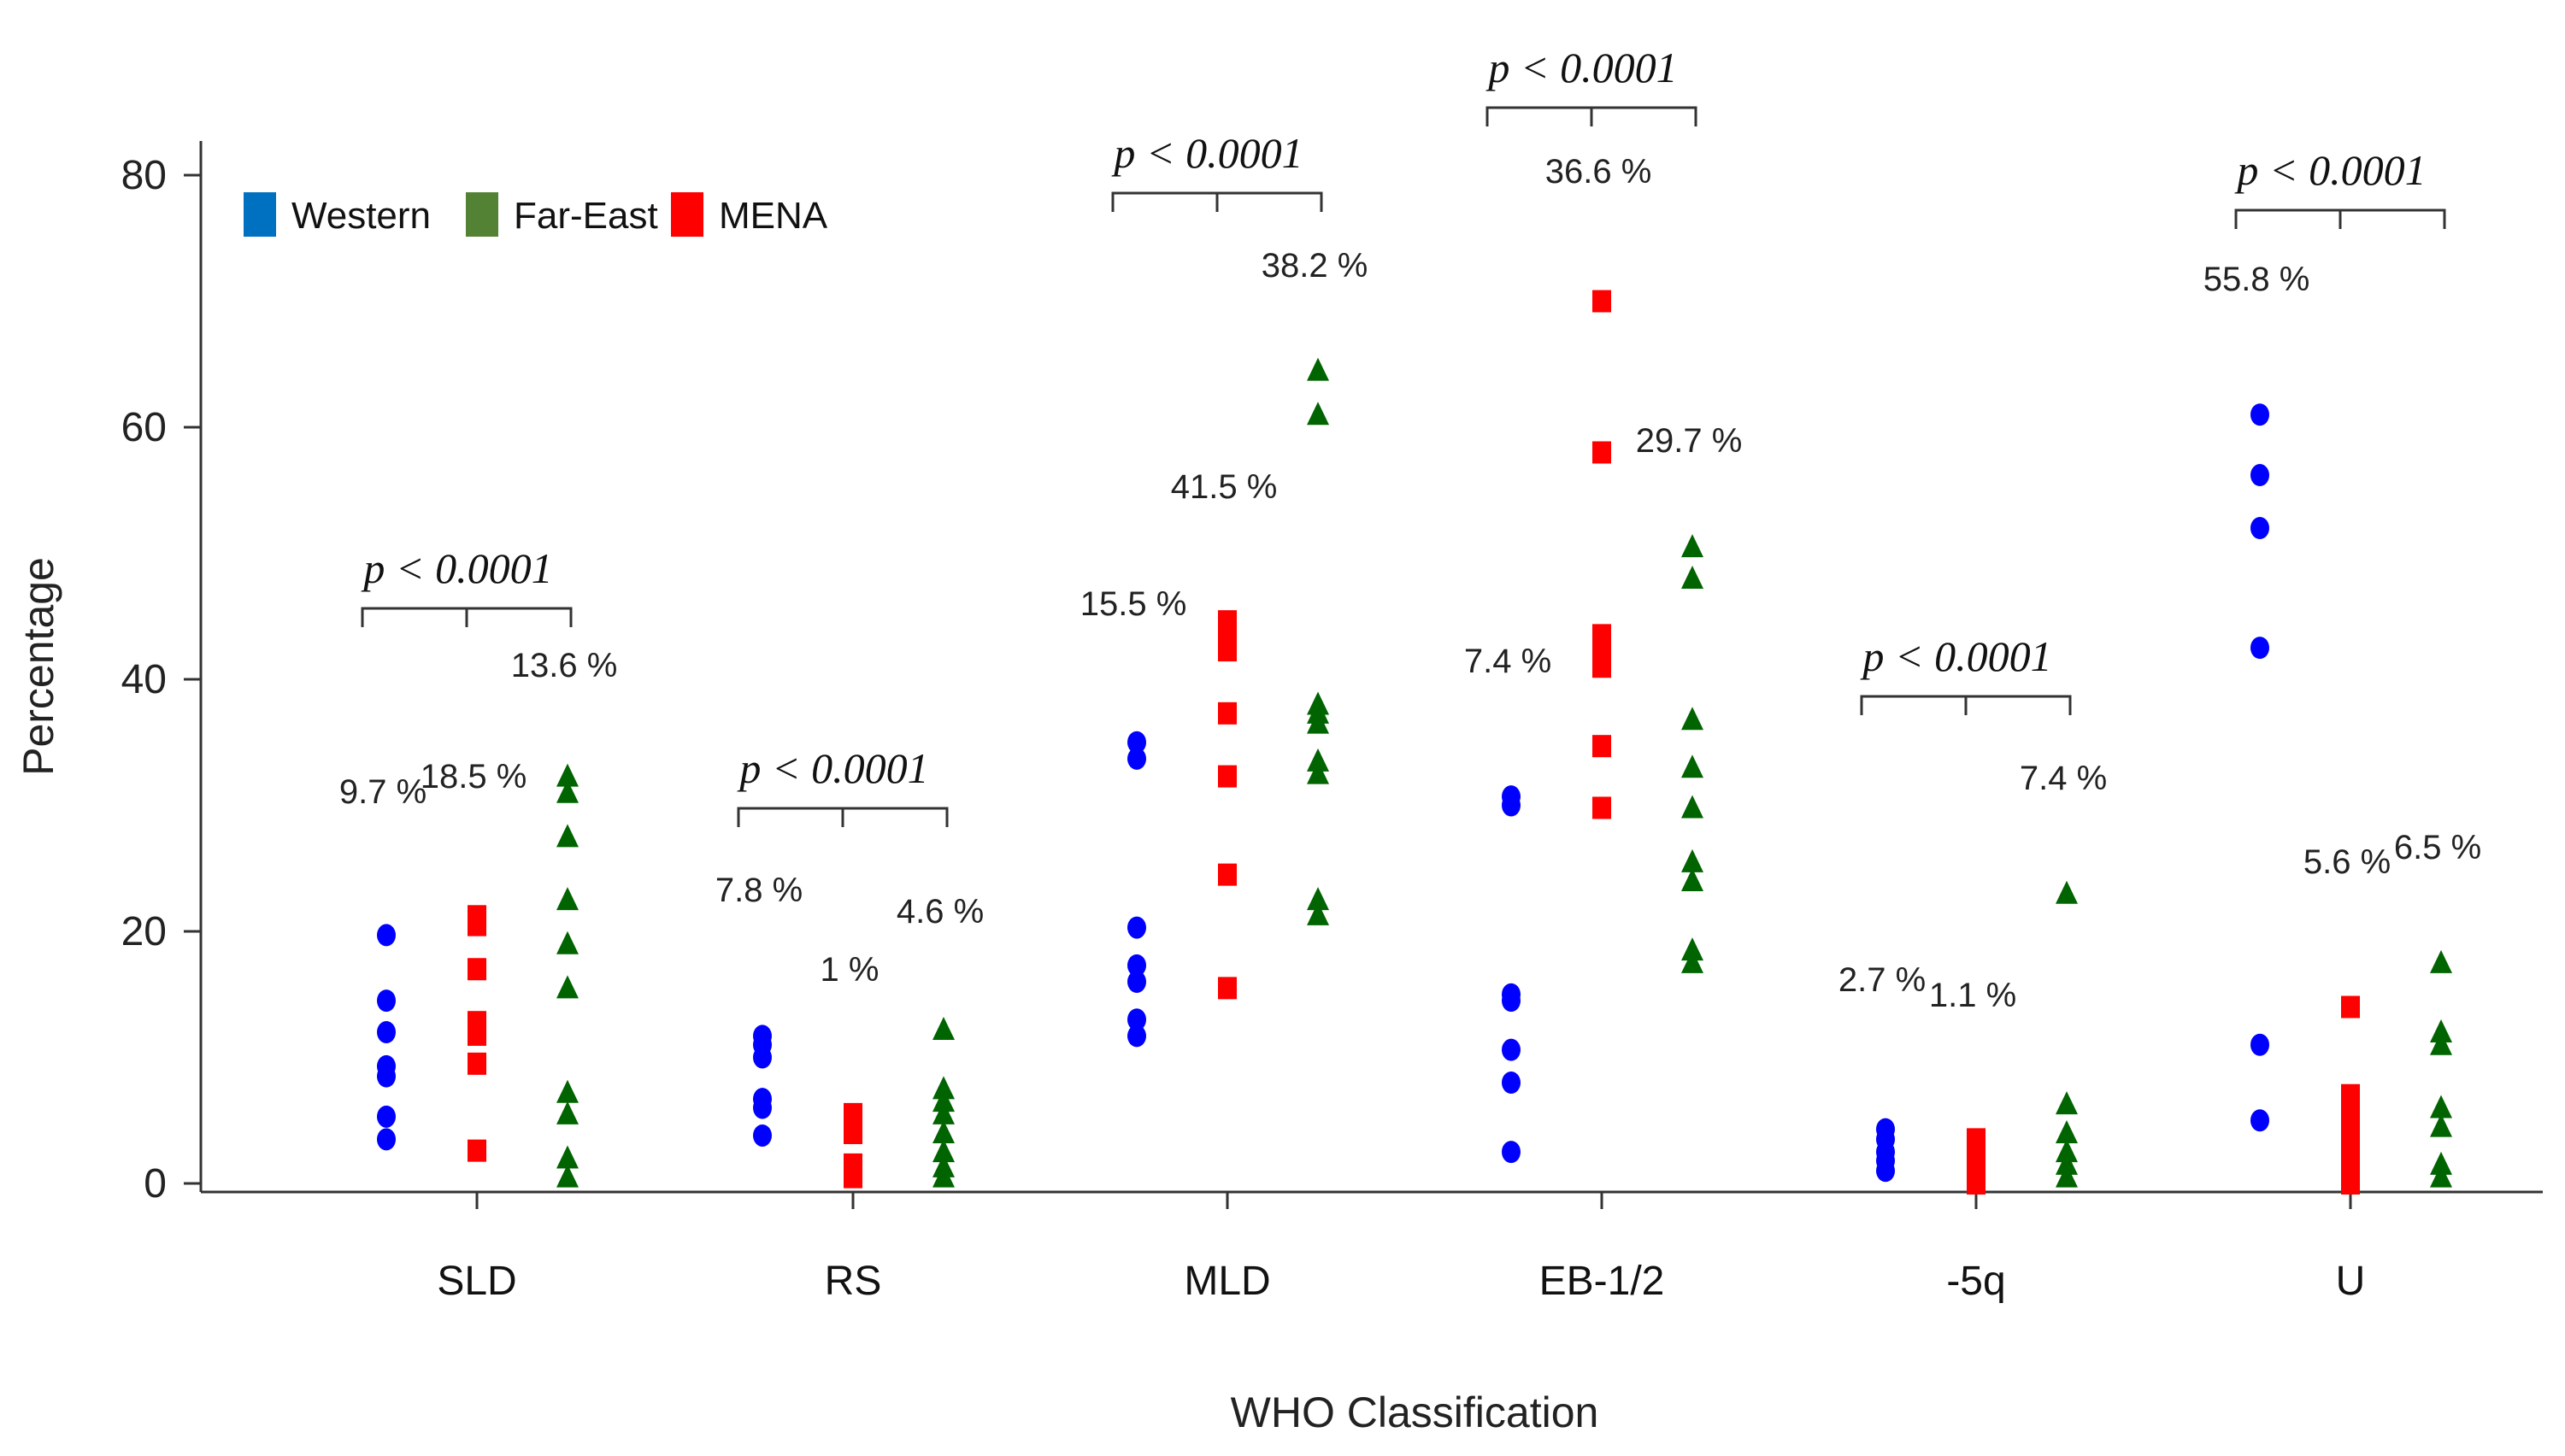 Image resolution: width=2565 pixels, height=1456 pixels. Describe the element at coordinates (155, 1184) in the screenshot. I see `y-tick-label: 0` at that location.